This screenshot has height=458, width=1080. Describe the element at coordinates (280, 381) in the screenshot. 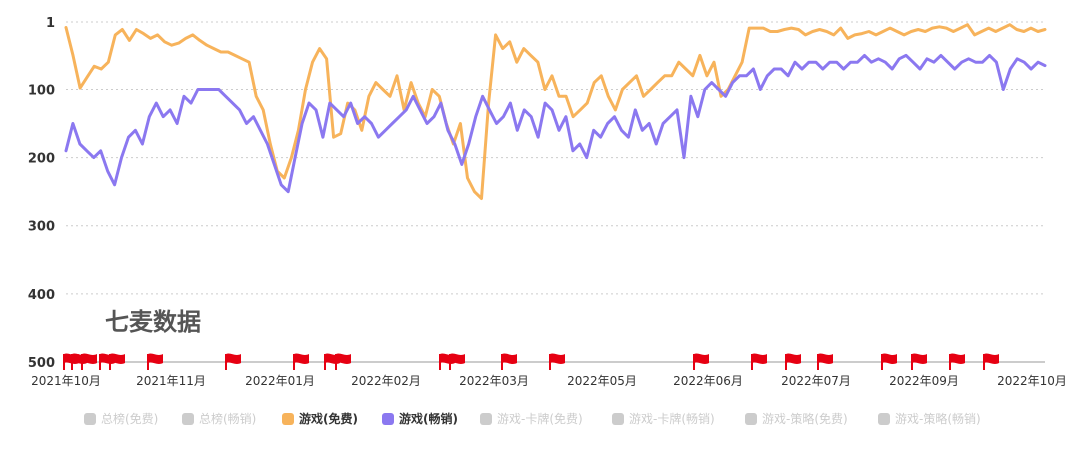

I see `x-tick-label: 2022年01月` at that location.